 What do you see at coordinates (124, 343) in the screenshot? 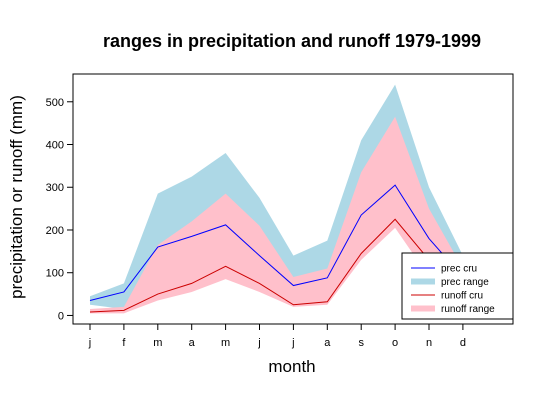
I see `x-tick-label: f` at bounding box center [124, 343].